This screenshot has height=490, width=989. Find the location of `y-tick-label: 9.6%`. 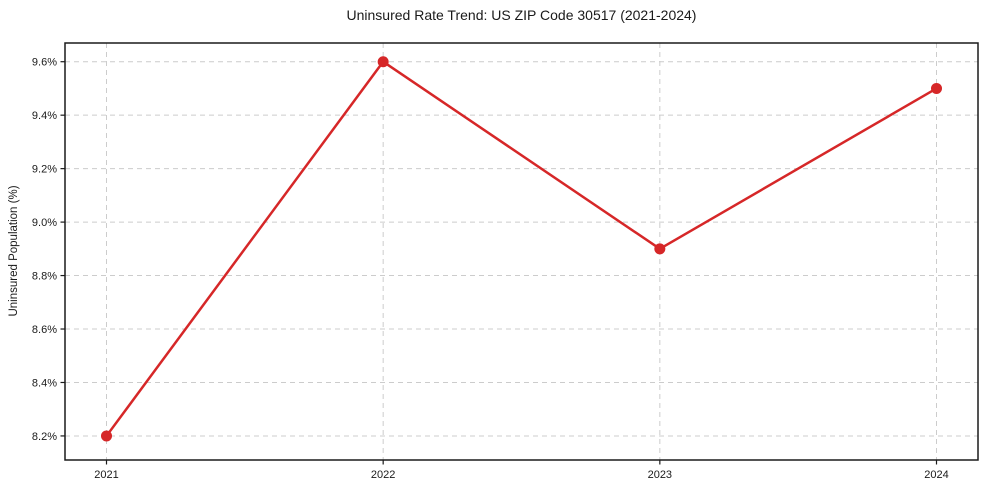

y-tick-label: 9.6% is located at coordinates (44, 63).